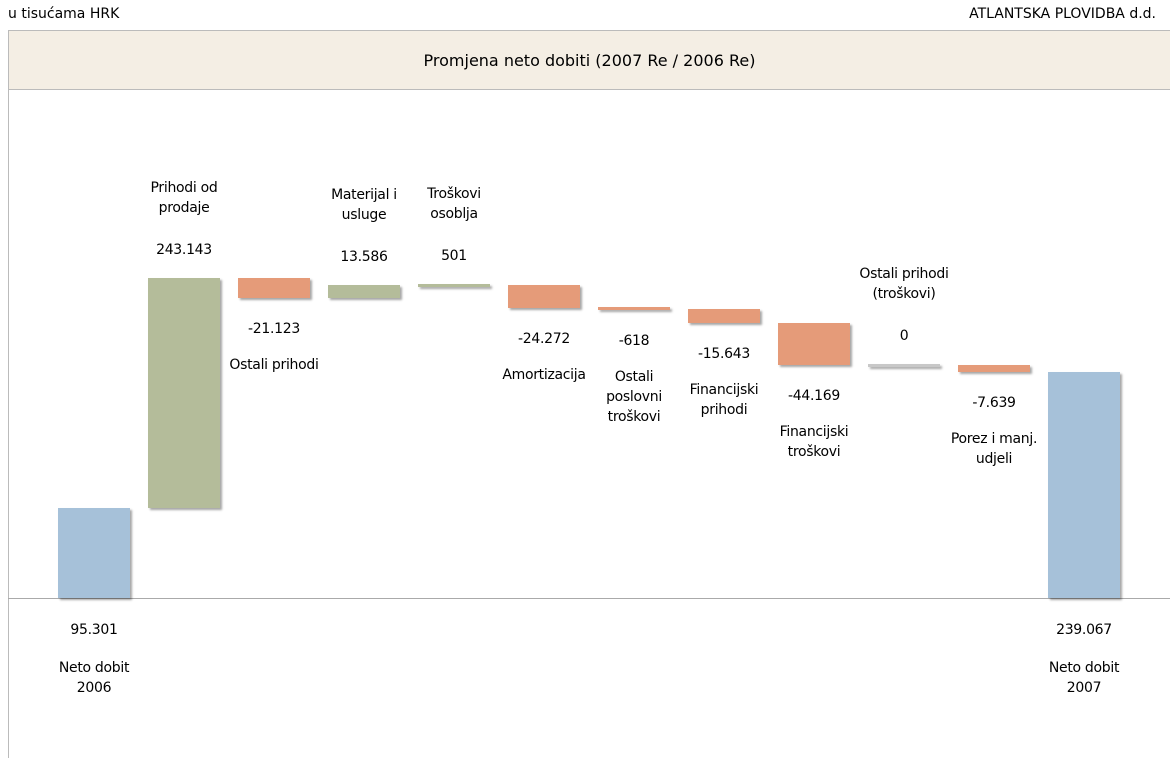 Image resolution: width=1170 pixels, height=758 pixels. I want to click on value-label: -618, so click(634, 340).